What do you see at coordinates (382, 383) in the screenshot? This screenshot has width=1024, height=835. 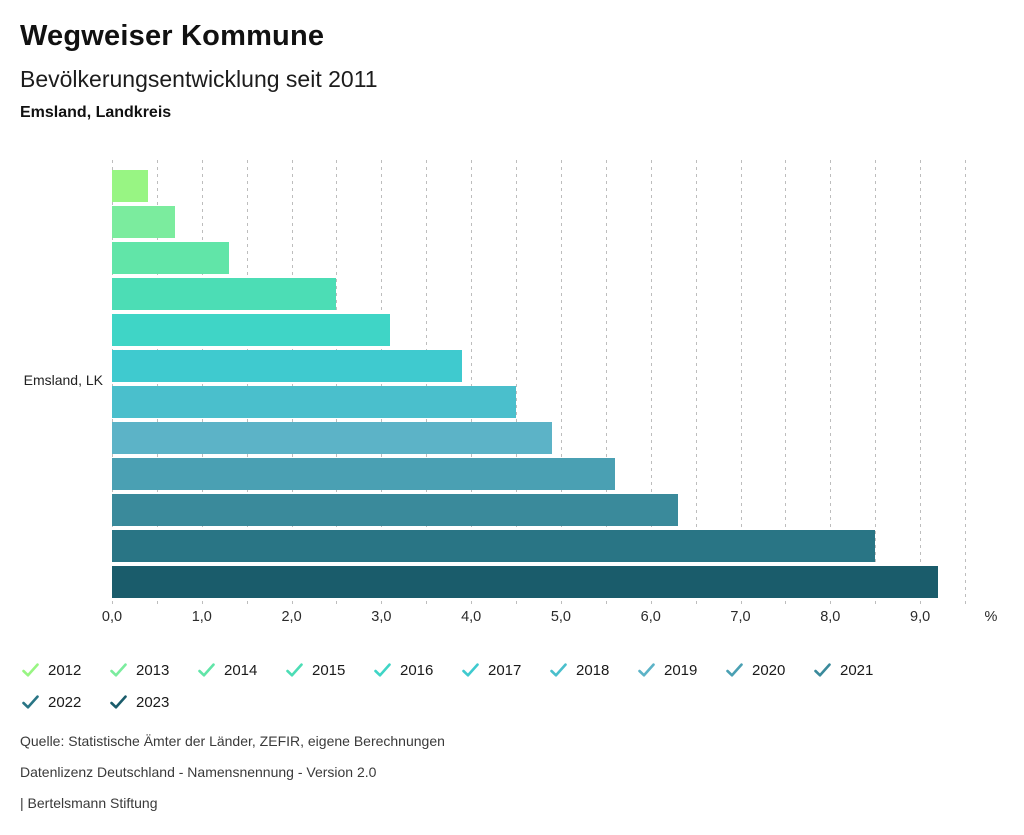 I see `gridline-3.0` at bounding box center [382, 383].